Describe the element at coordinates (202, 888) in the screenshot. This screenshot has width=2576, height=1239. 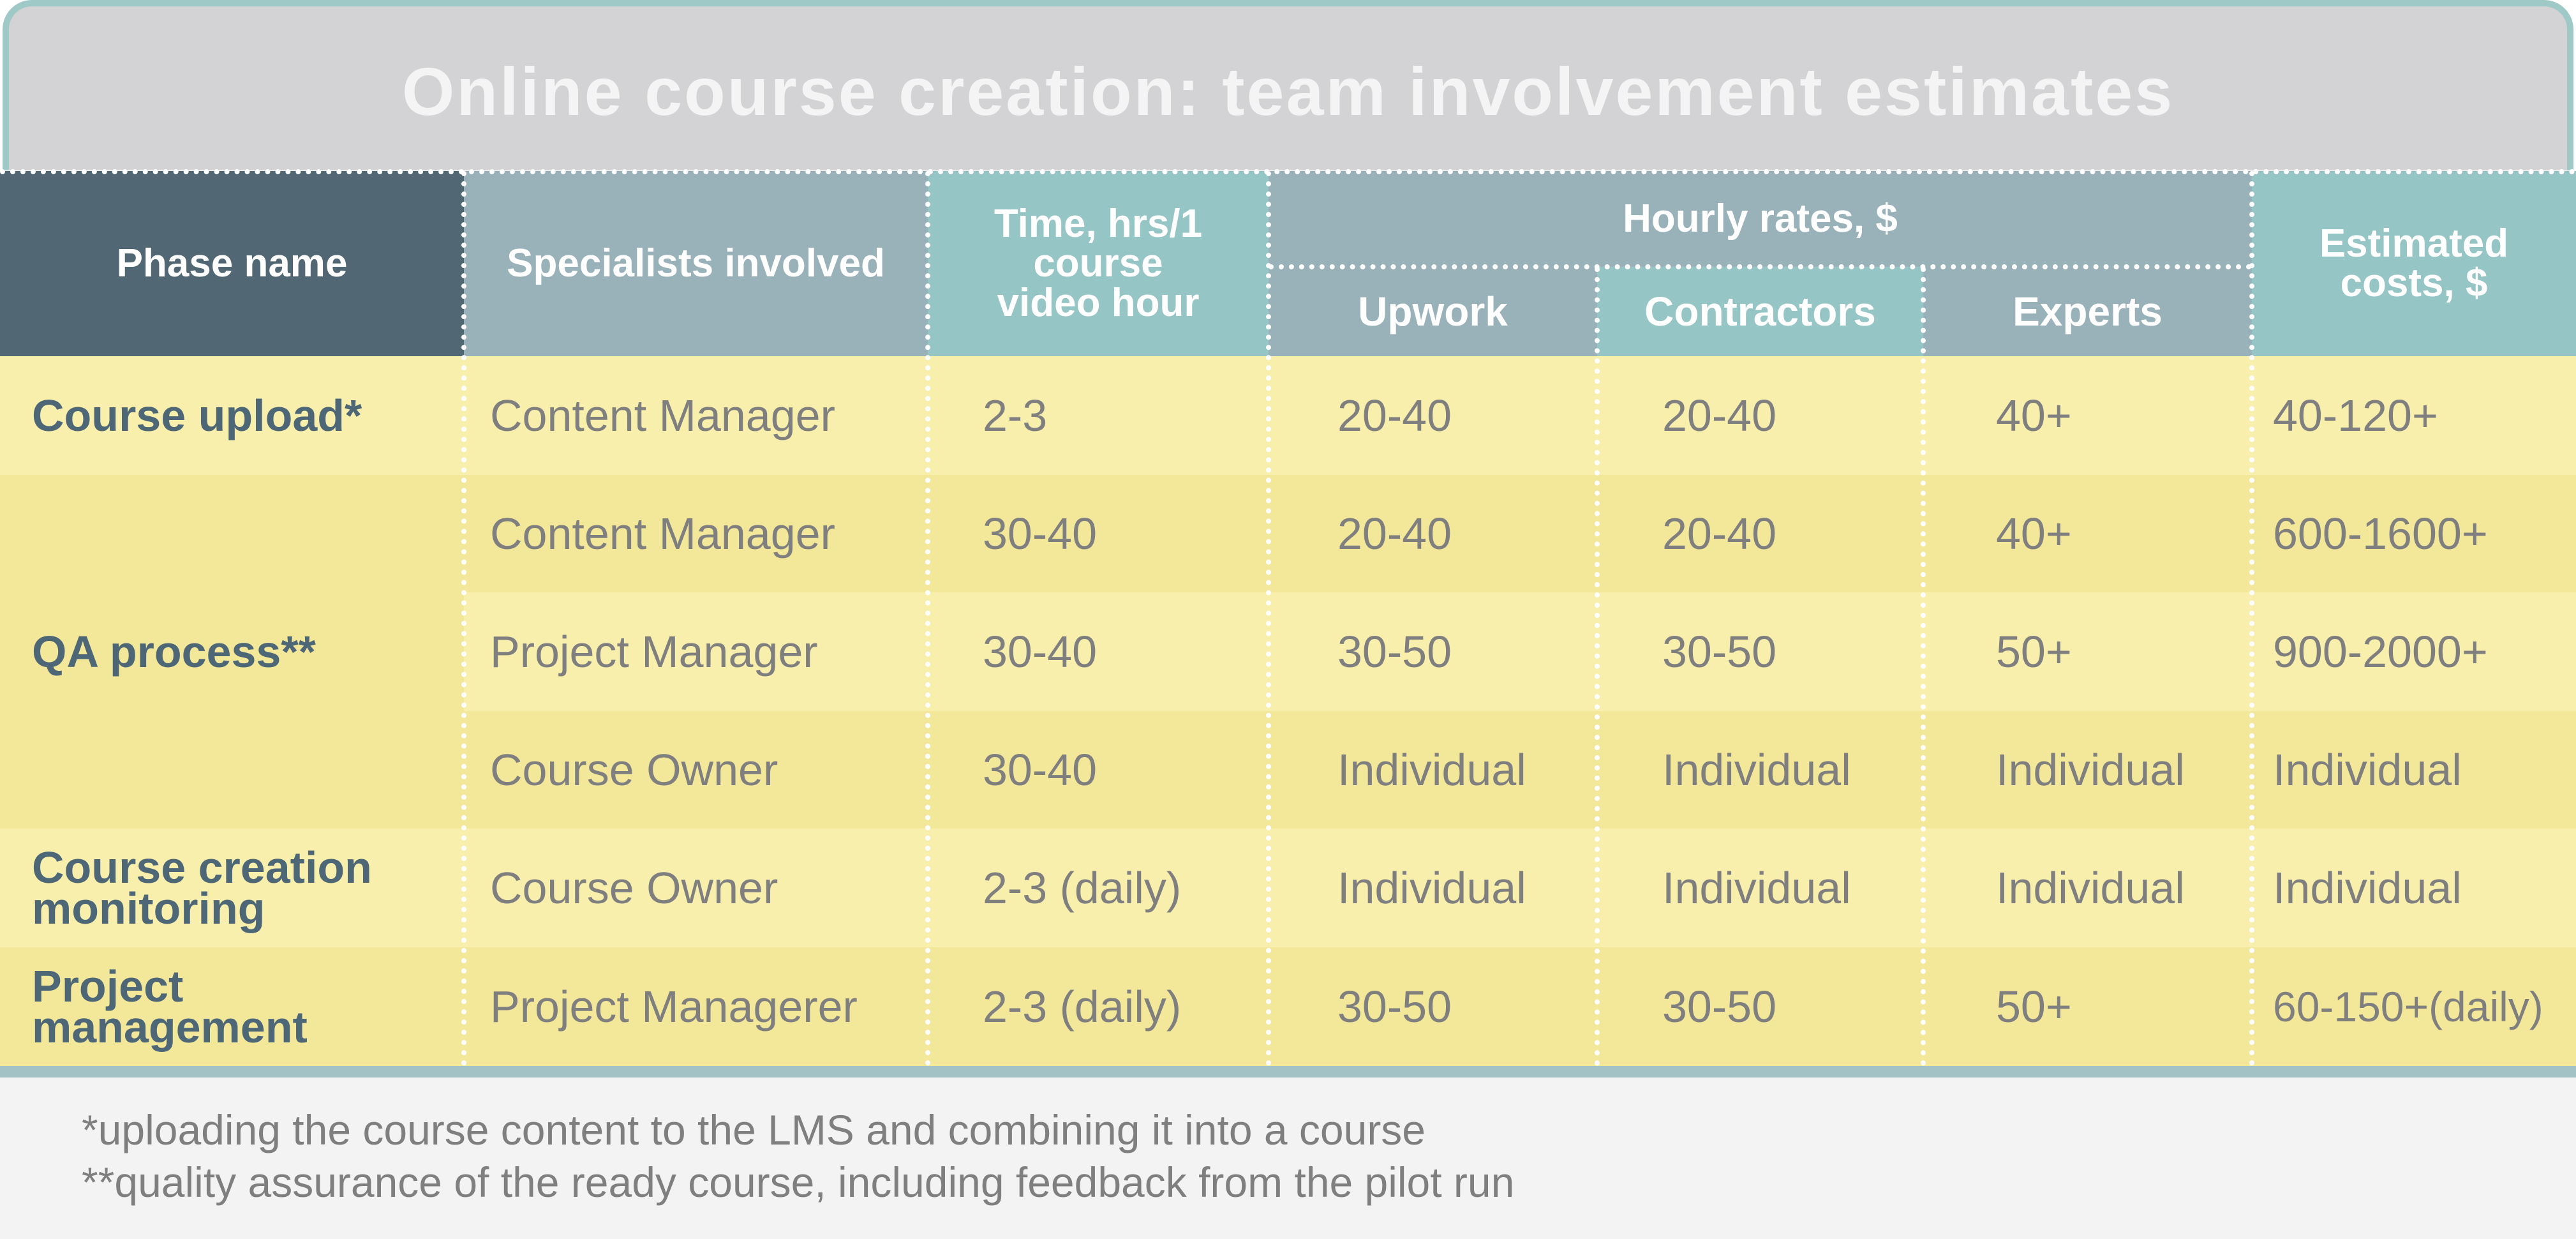
I see `phase-monitoring-label: Course creation monitoring` at that location.